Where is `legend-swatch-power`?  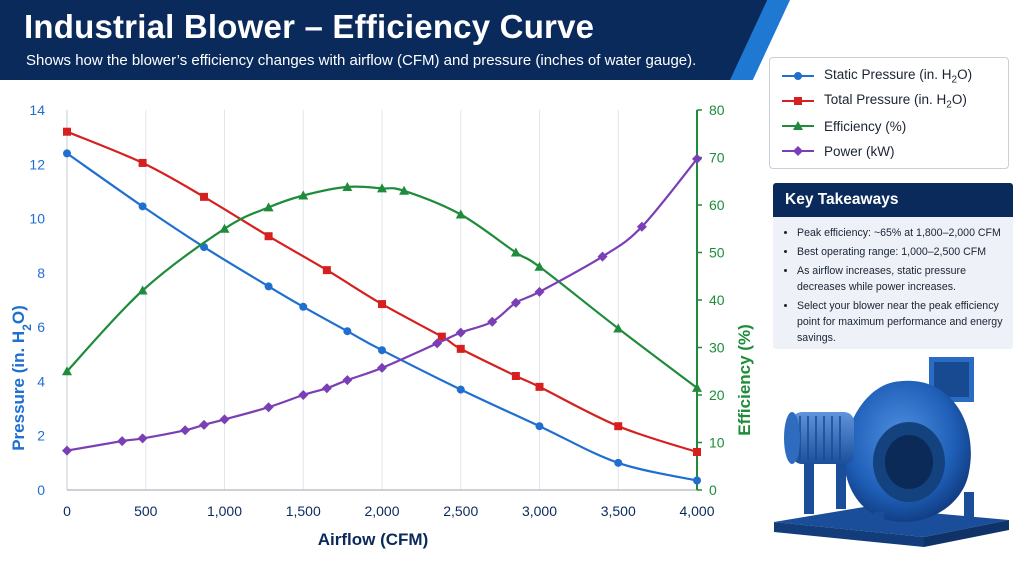
legend-swatch-power is located at coordinates (798, 151).